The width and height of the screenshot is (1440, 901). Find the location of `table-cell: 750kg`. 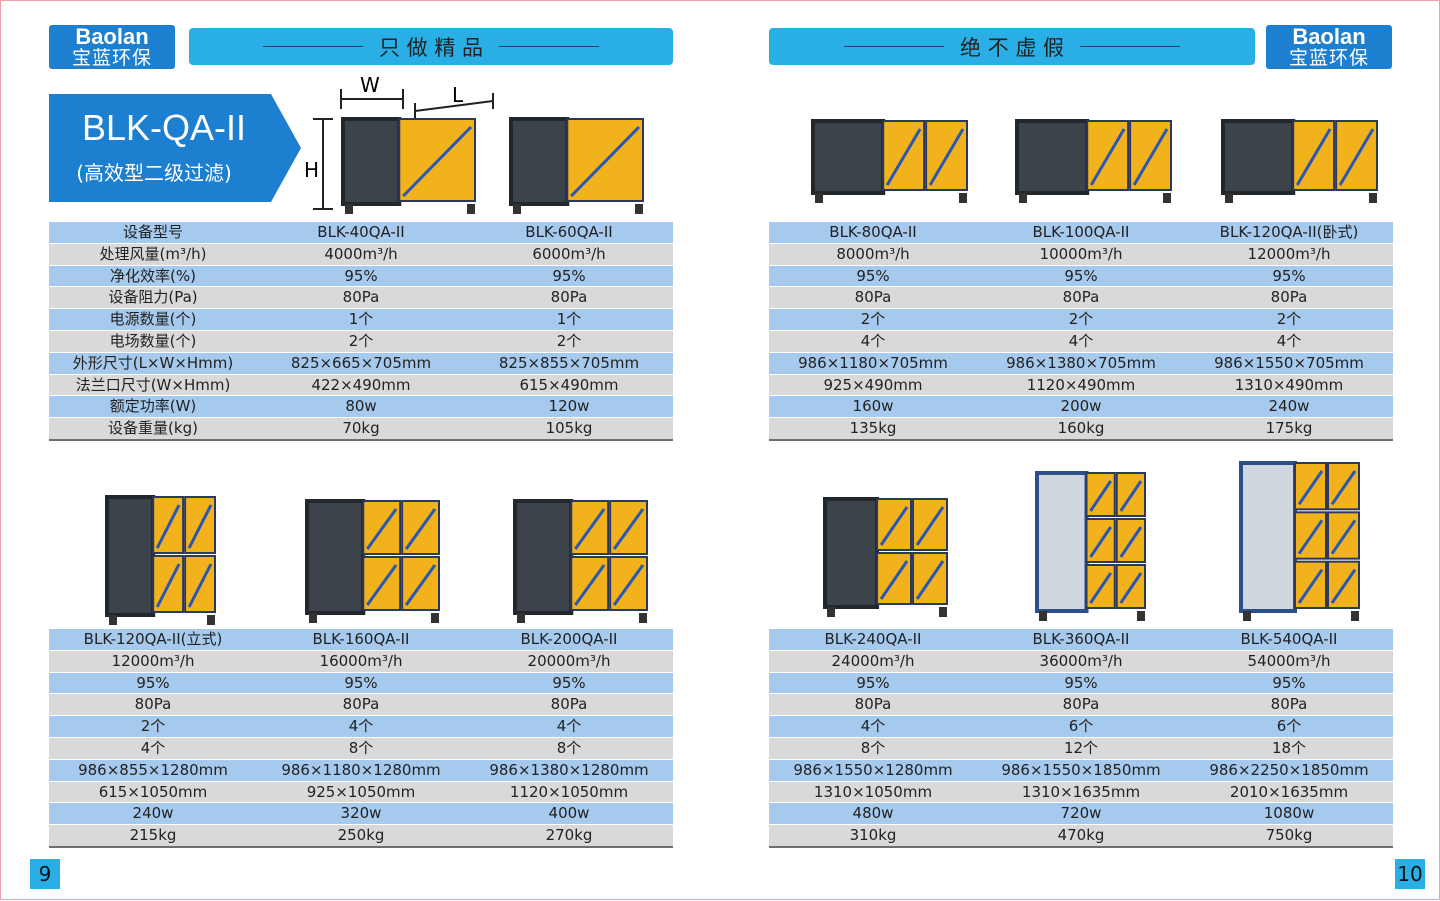

table-cell: 750kg is located at coordinates (1289, 835).